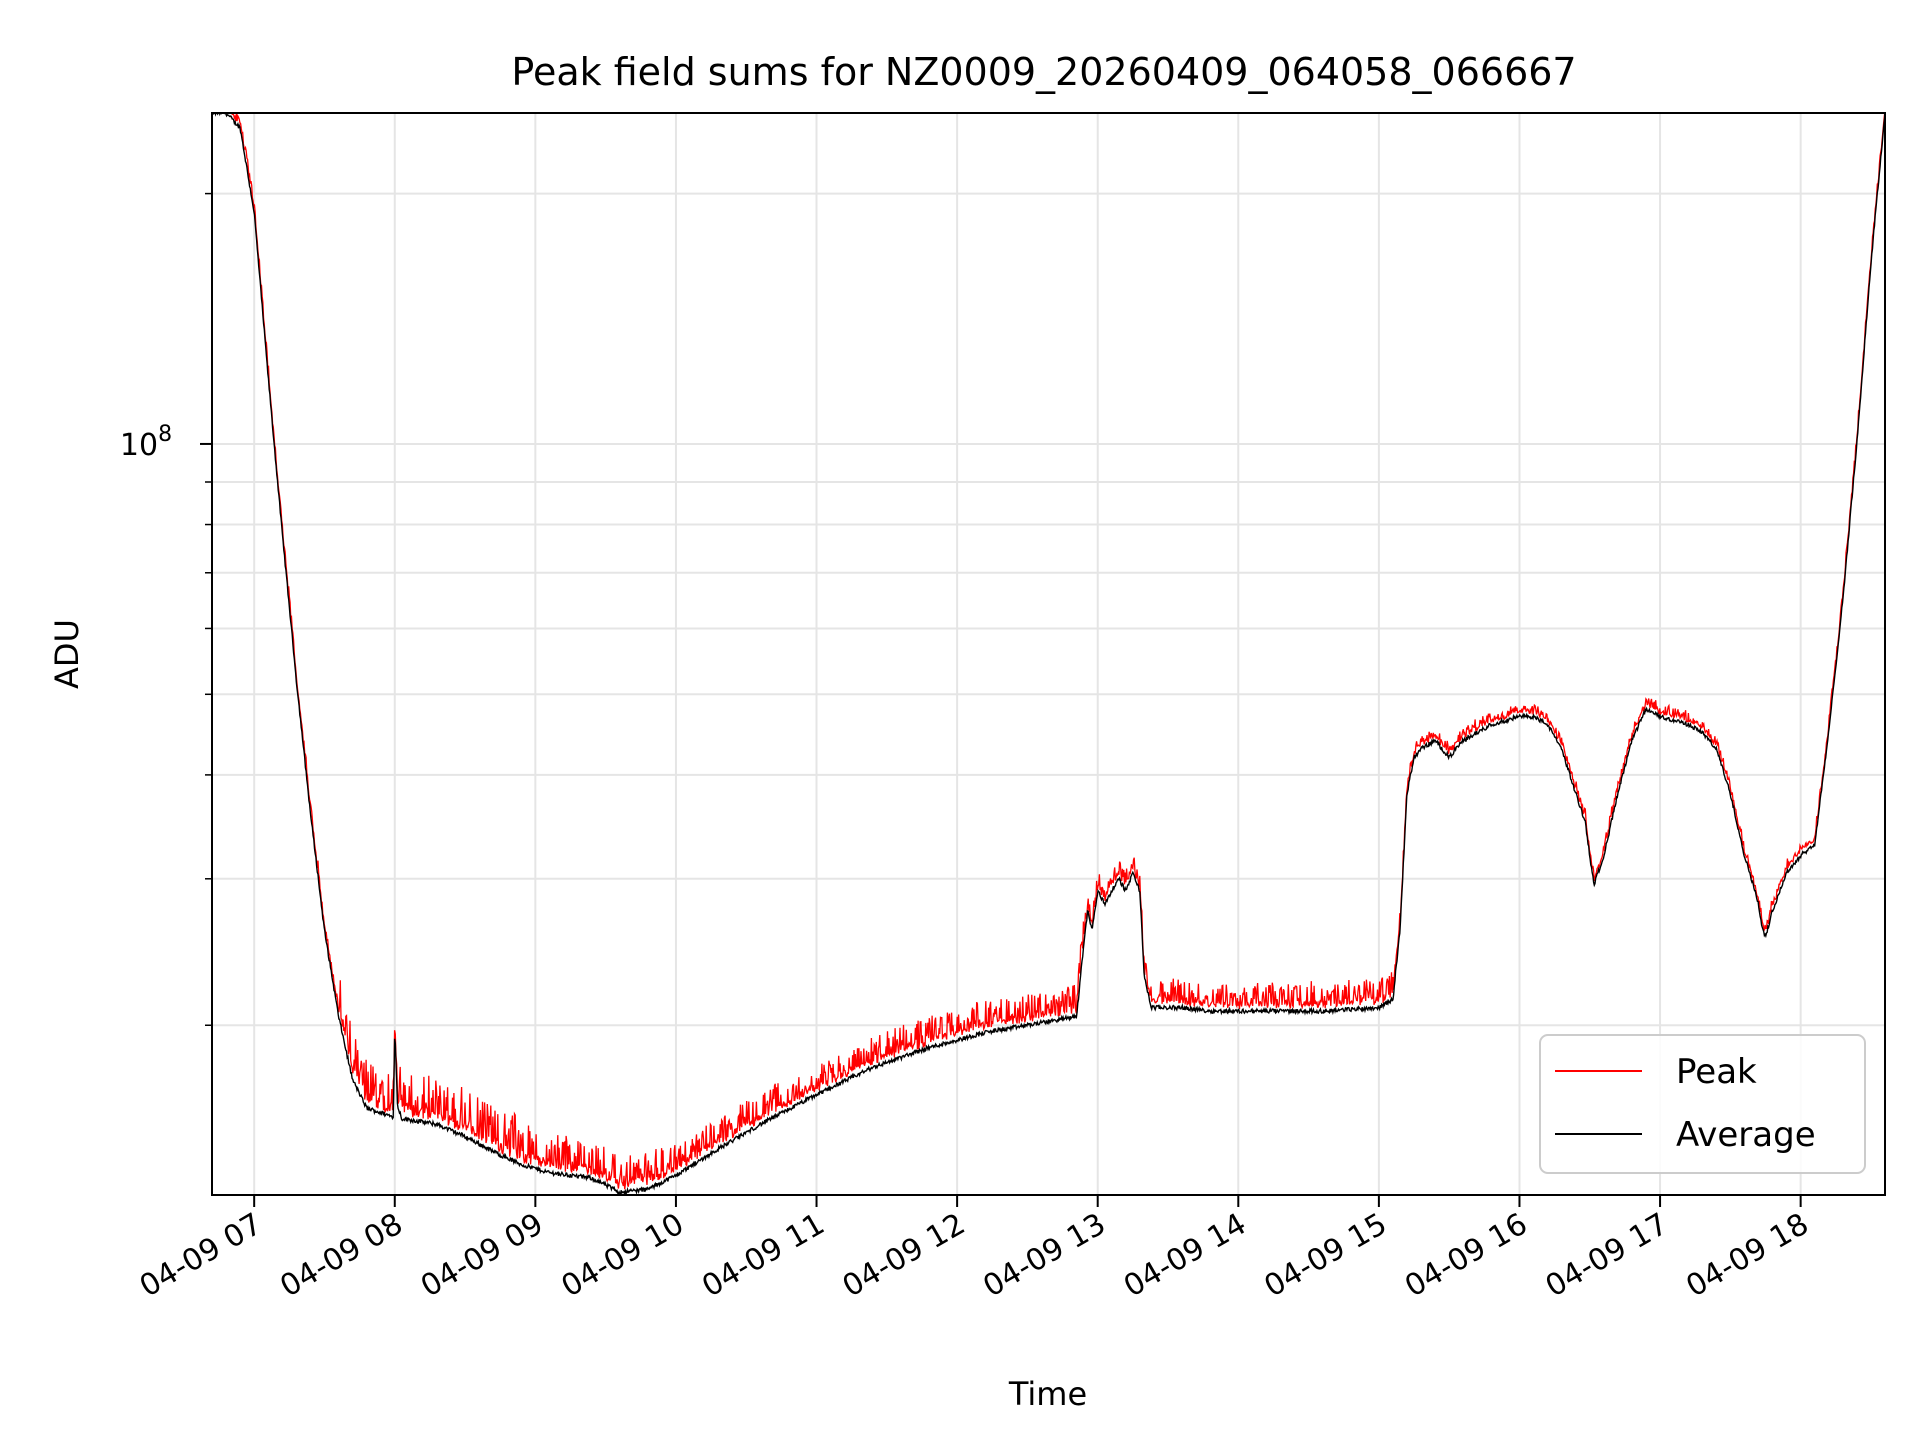  I want to click on legend-box, so click(1702, 1104).